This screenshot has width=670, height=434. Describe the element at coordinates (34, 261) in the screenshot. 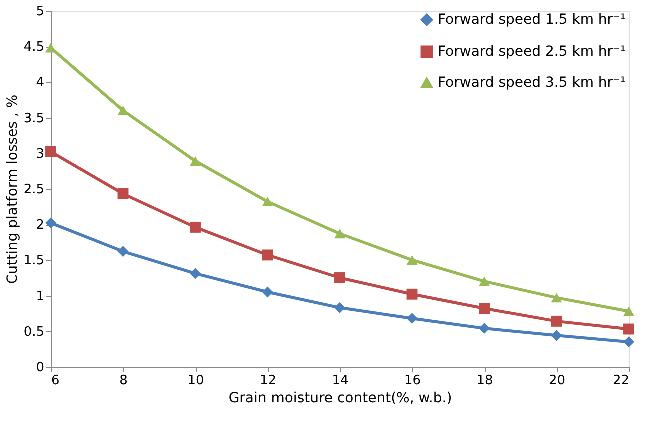

I see `y-tick-label: 1.5` at that location.